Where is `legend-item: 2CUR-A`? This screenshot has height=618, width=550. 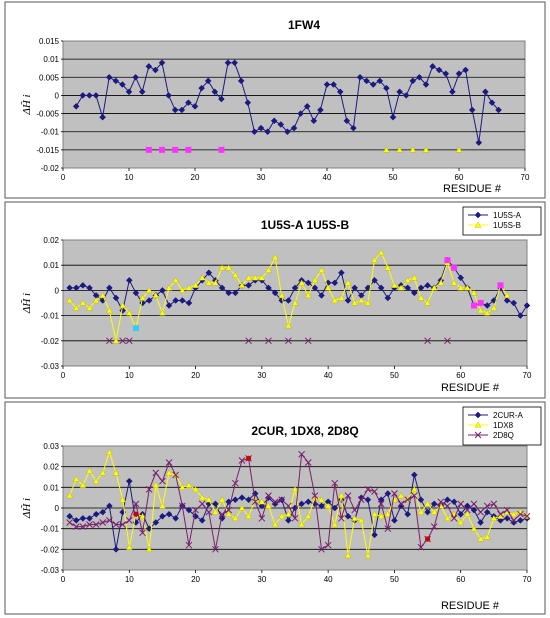 legend-item: 2CUR-A is located at coordinates (495, 415).